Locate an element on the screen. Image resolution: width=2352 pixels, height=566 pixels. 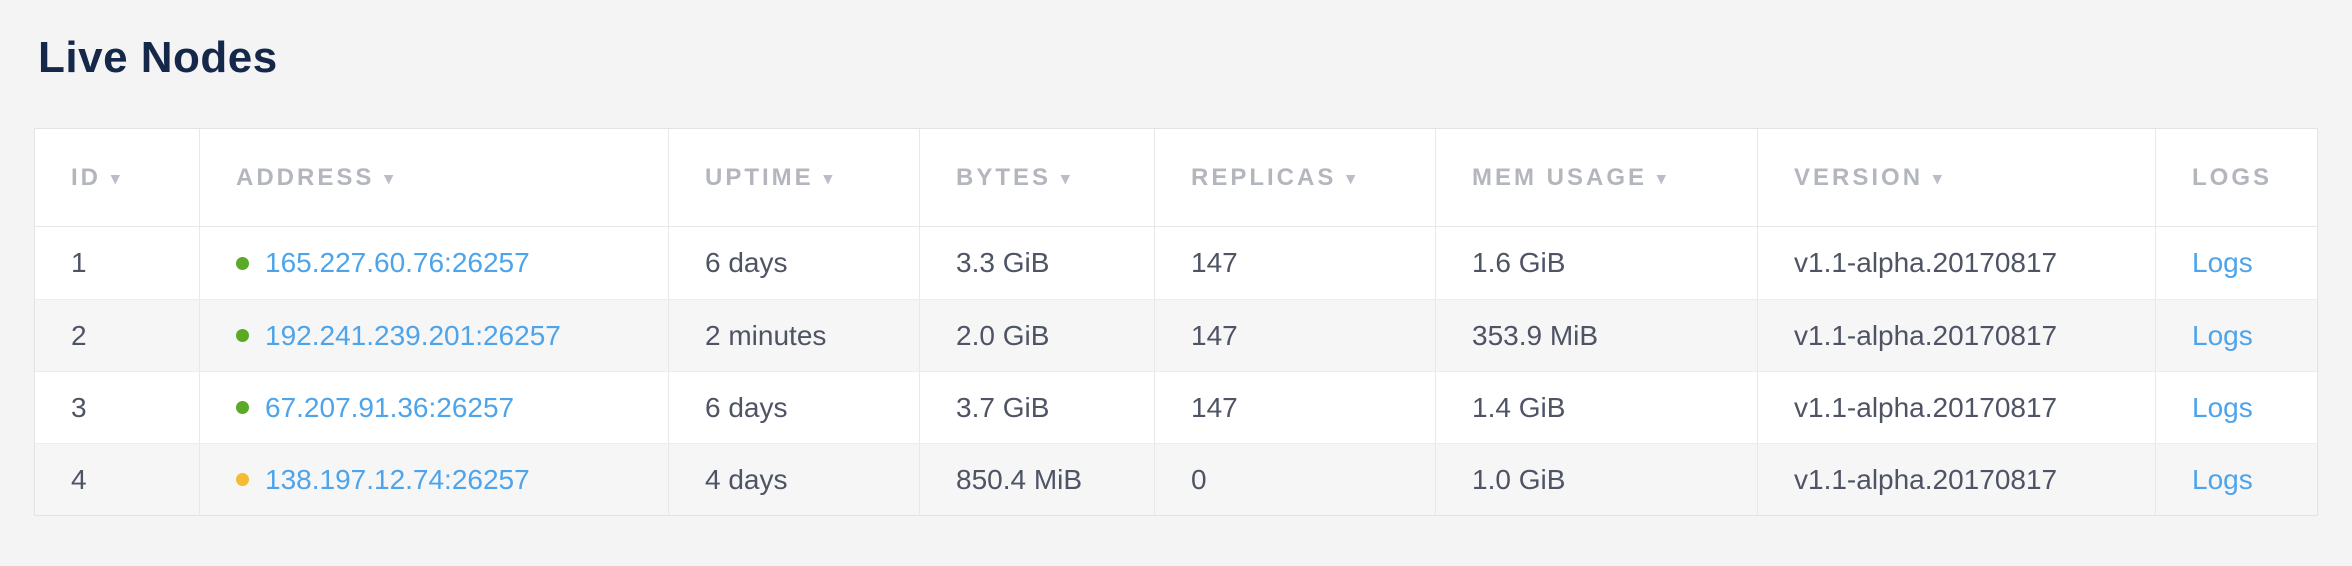
node-mem-usage: 1.0 GiB is located at coordinates (1596, 479).